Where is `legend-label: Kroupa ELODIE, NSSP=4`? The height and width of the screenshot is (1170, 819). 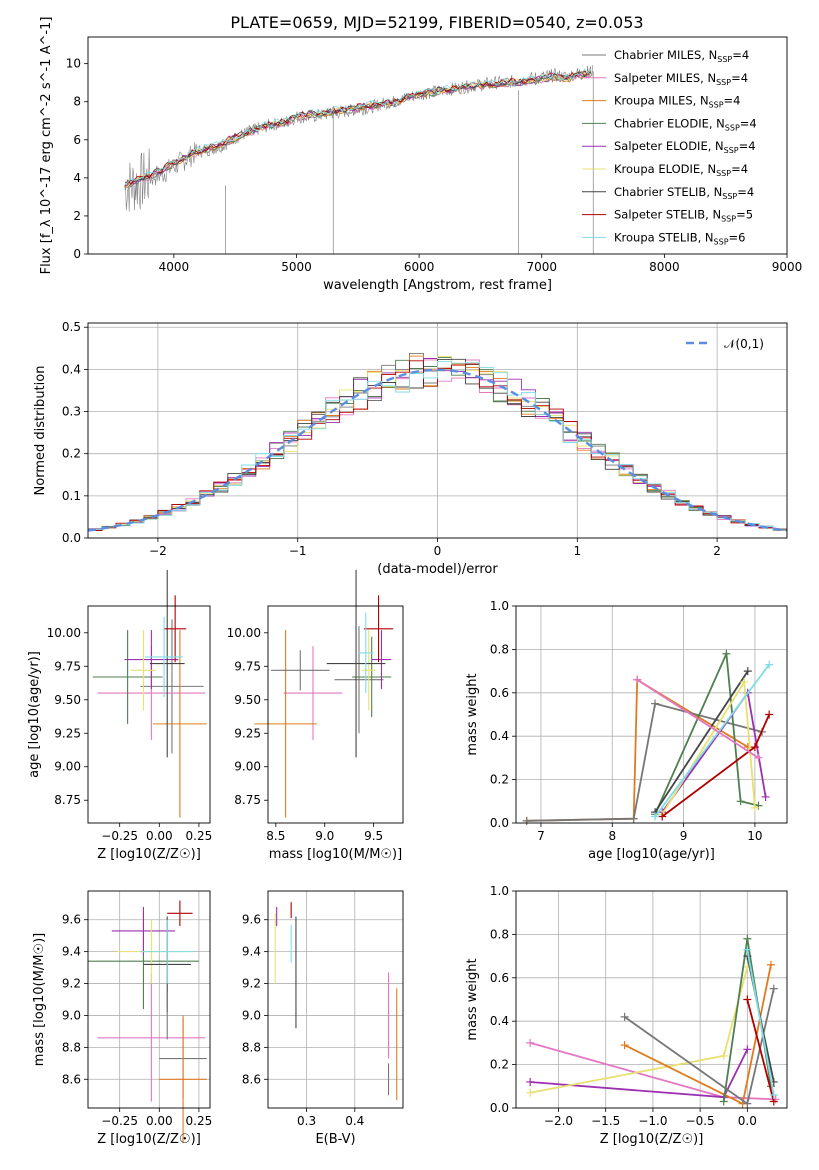 legend-label: Kroupa ELODIE, NSSP=4 is located at coordinates (681, 170).